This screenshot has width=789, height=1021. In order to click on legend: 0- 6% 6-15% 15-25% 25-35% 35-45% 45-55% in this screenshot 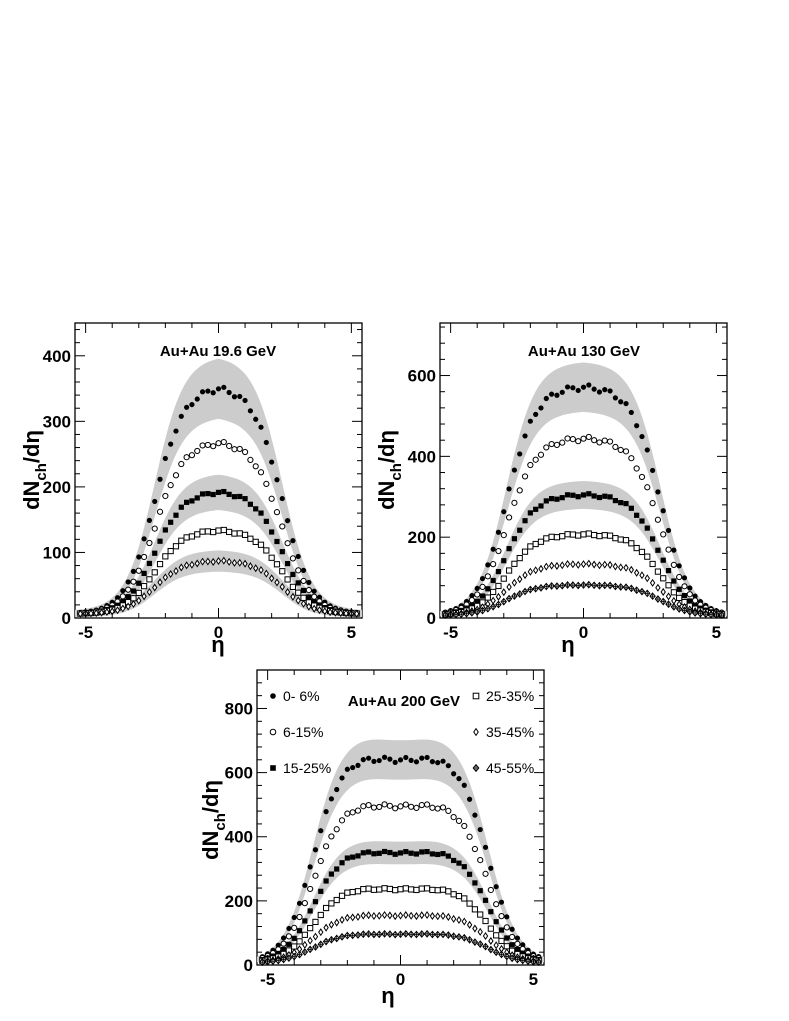, I will do `click(401, 732)`.